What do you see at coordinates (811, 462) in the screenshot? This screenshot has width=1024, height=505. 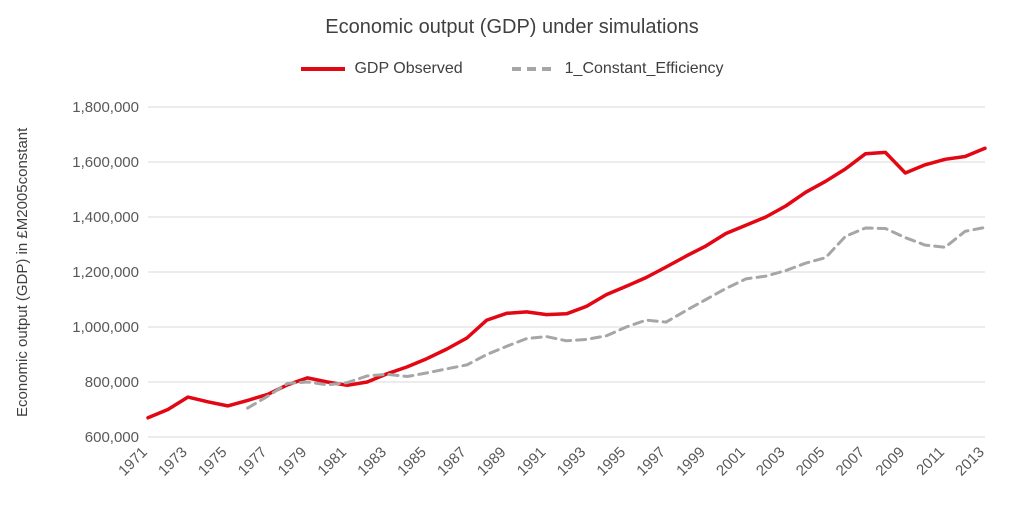 I see `x-tick-label: 2005` at bounding box center [811, 462].